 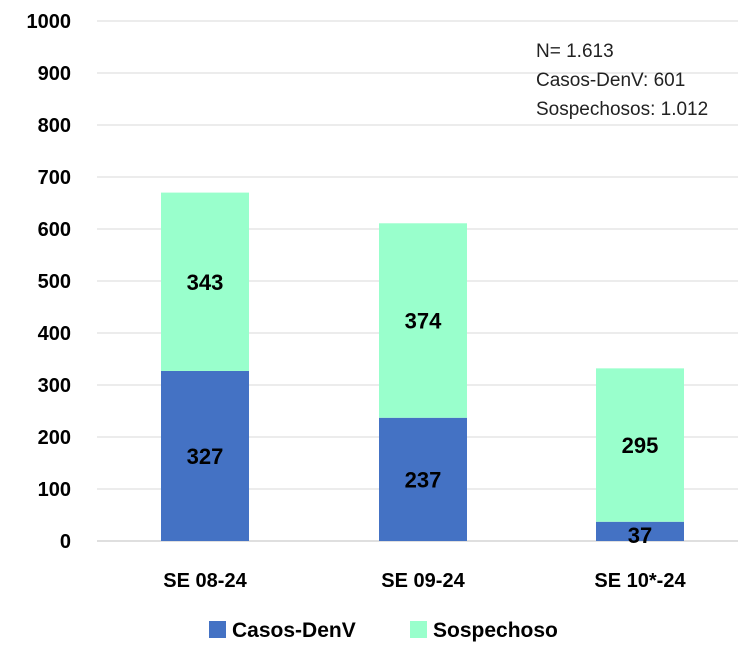 I want to click on x-category-label: SE 09-24, so click(x=423, y=581).